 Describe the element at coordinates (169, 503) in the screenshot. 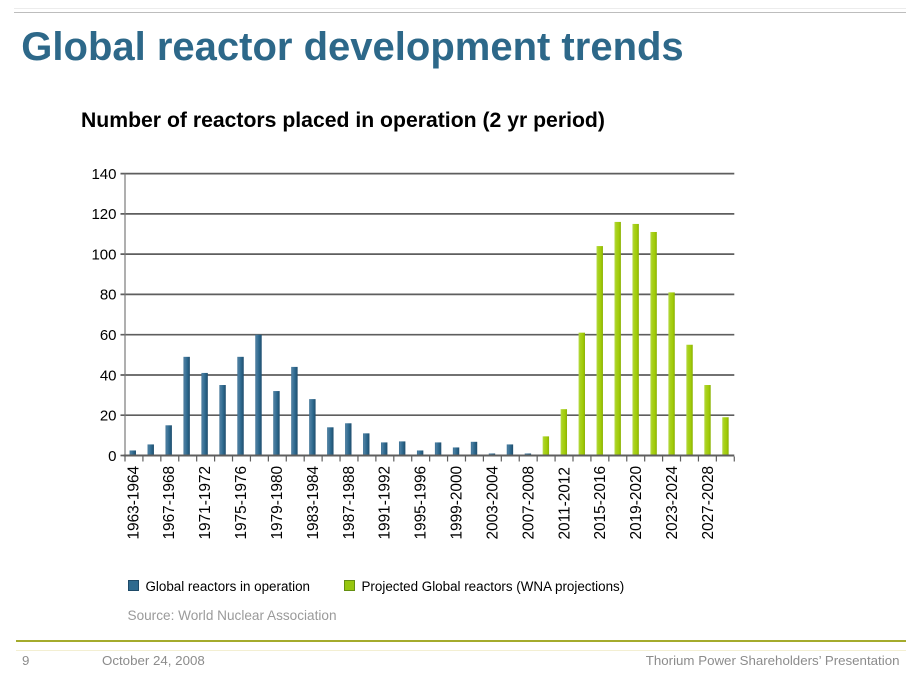

I see `svg-text: 1967-1968` at that location.